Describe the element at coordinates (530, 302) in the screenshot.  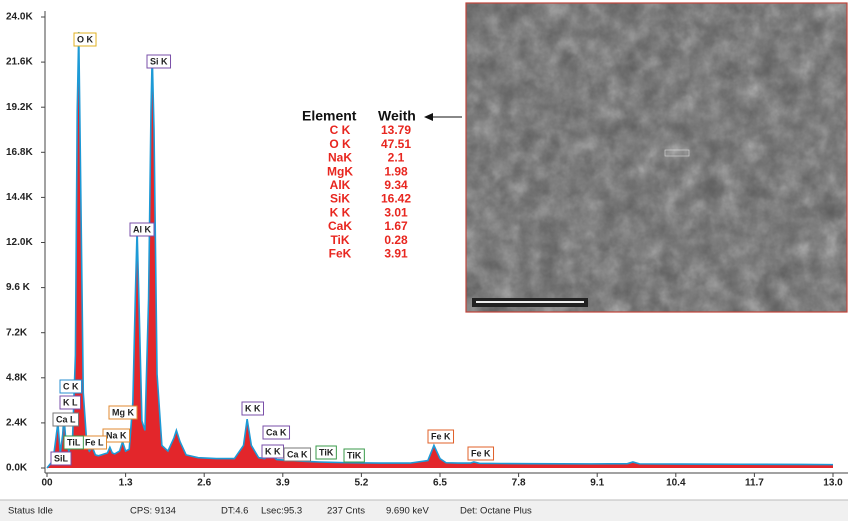
I see `scale-bar` at that location.